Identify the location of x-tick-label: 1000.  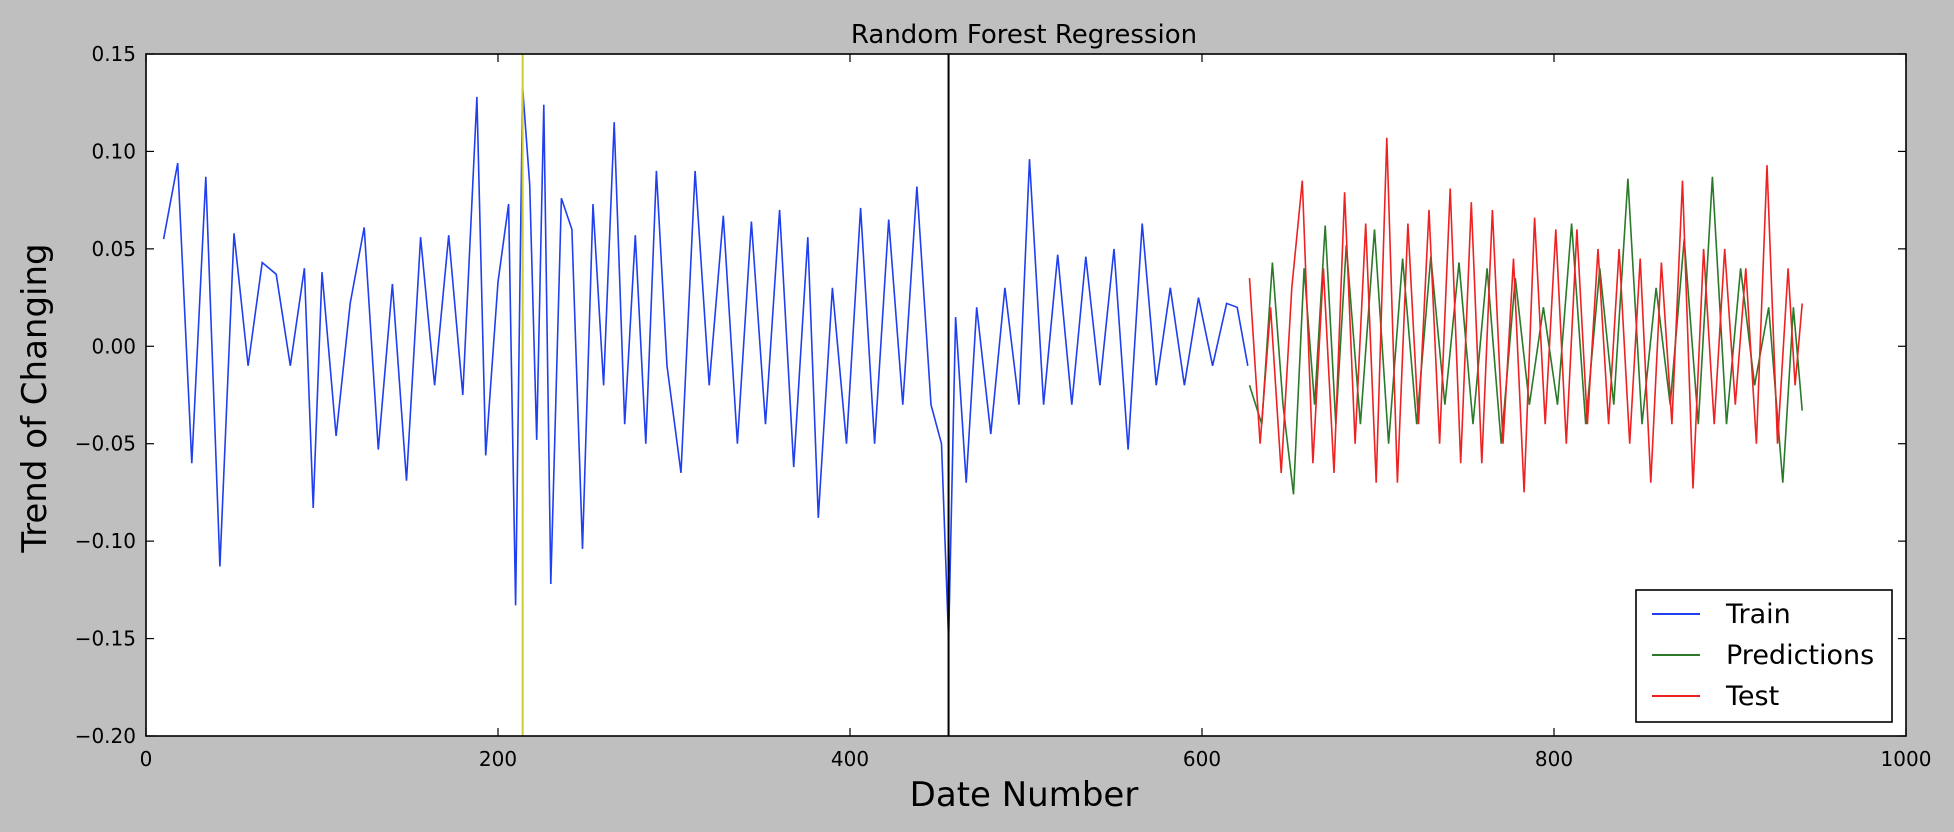
(1906, 759).